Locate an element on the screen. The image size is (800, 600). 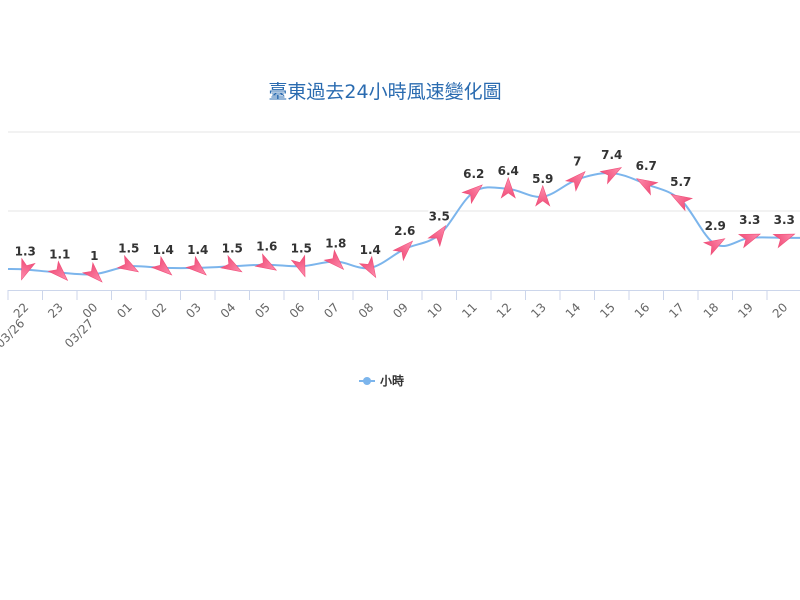
x-tick-label: 13 is located at coordinates (538, 310).